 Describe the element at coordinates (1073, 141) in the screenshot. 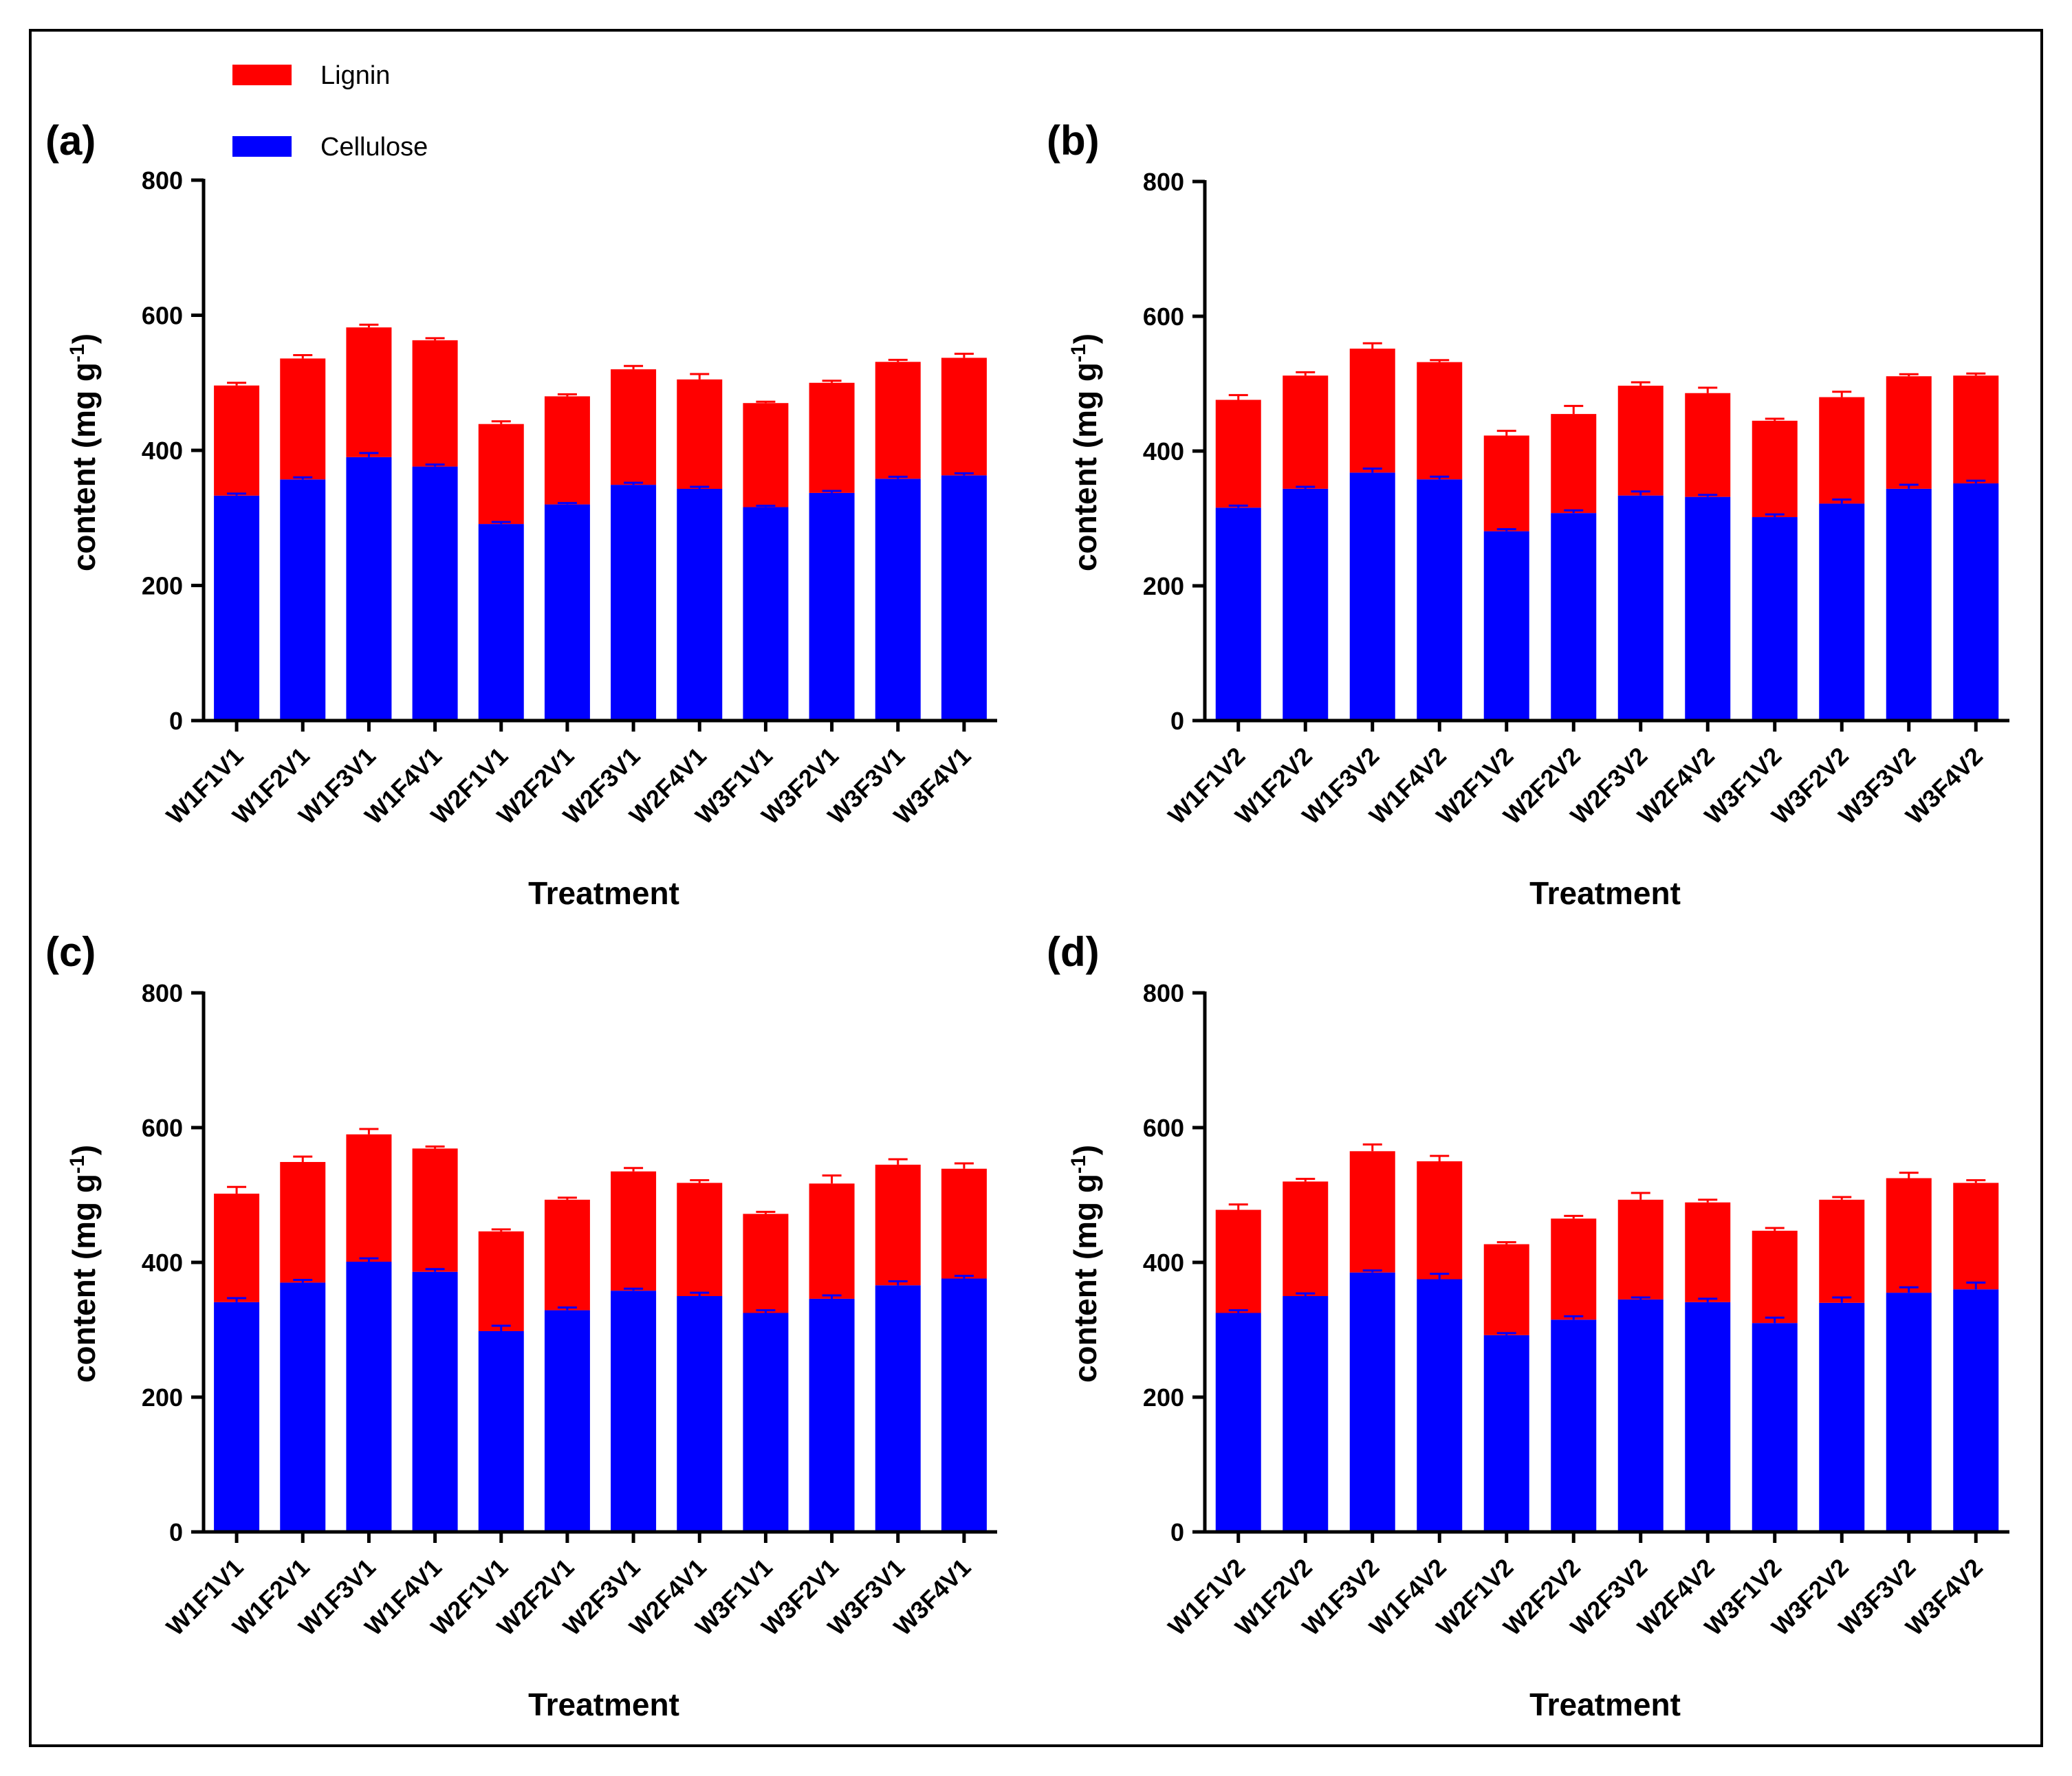

I see `panel-label: (b)` at that location.